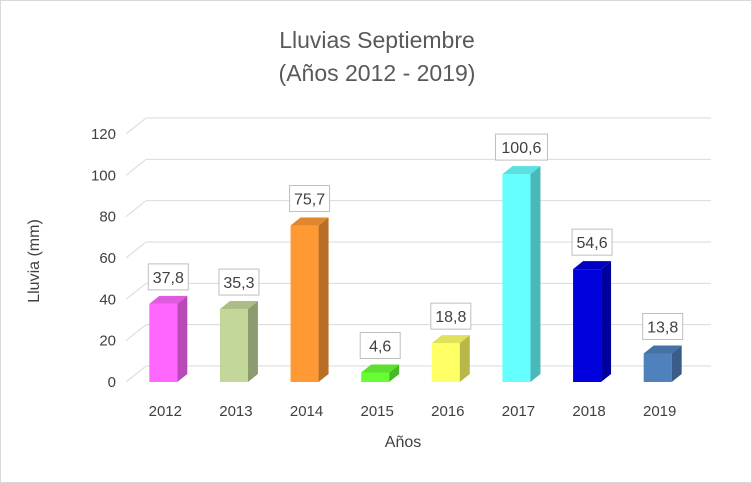  Describe the element at coordinates (112, 382) in the screenshot. I see `y-tick-label: 0` at that location.